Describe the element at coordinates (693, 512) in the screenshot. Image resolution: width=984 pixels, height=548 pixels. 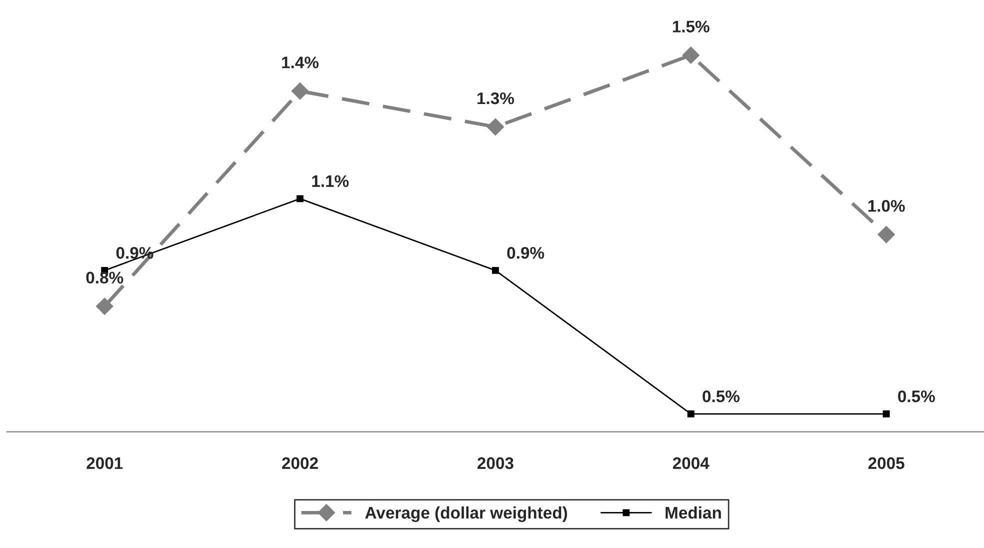
I see `legend-label: Median` at that location.